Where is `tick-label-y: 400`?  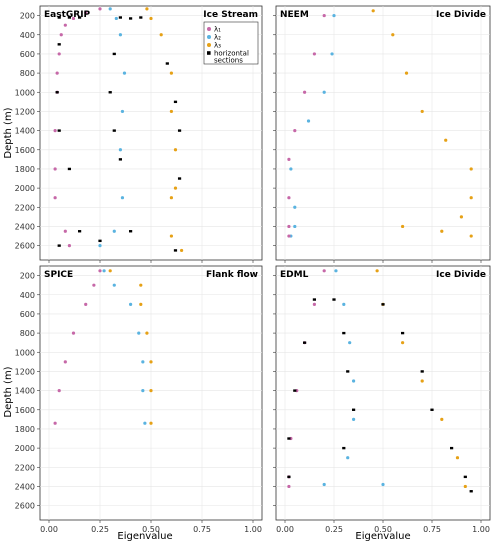 tick-label-y: 400 is located at coordinates (27, 295).